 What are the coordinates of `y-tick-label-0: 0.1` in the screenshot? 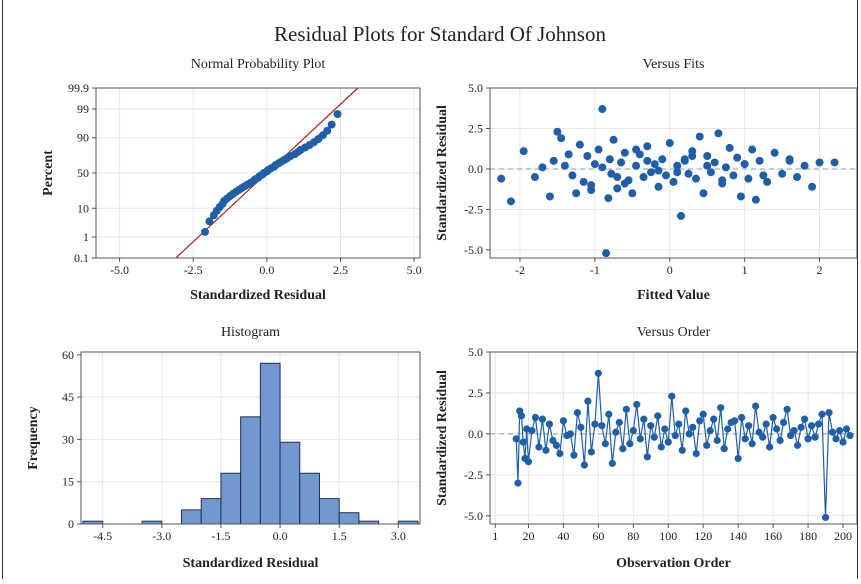 It's located at (81, 258).